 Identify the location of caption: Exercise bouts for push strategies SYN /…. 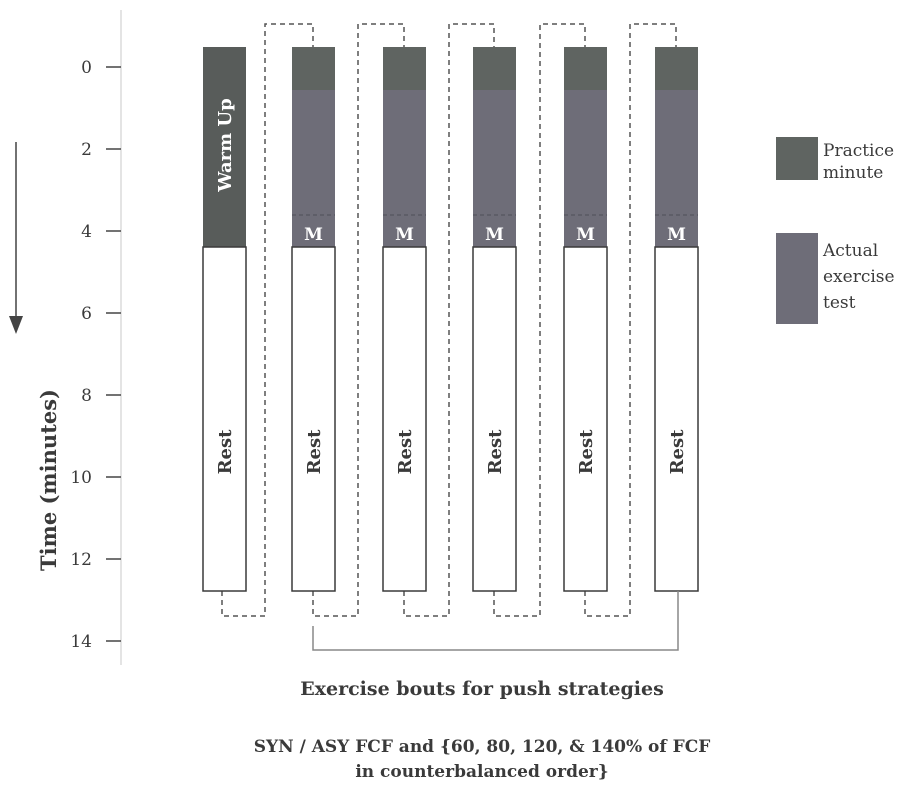
(482, 730).